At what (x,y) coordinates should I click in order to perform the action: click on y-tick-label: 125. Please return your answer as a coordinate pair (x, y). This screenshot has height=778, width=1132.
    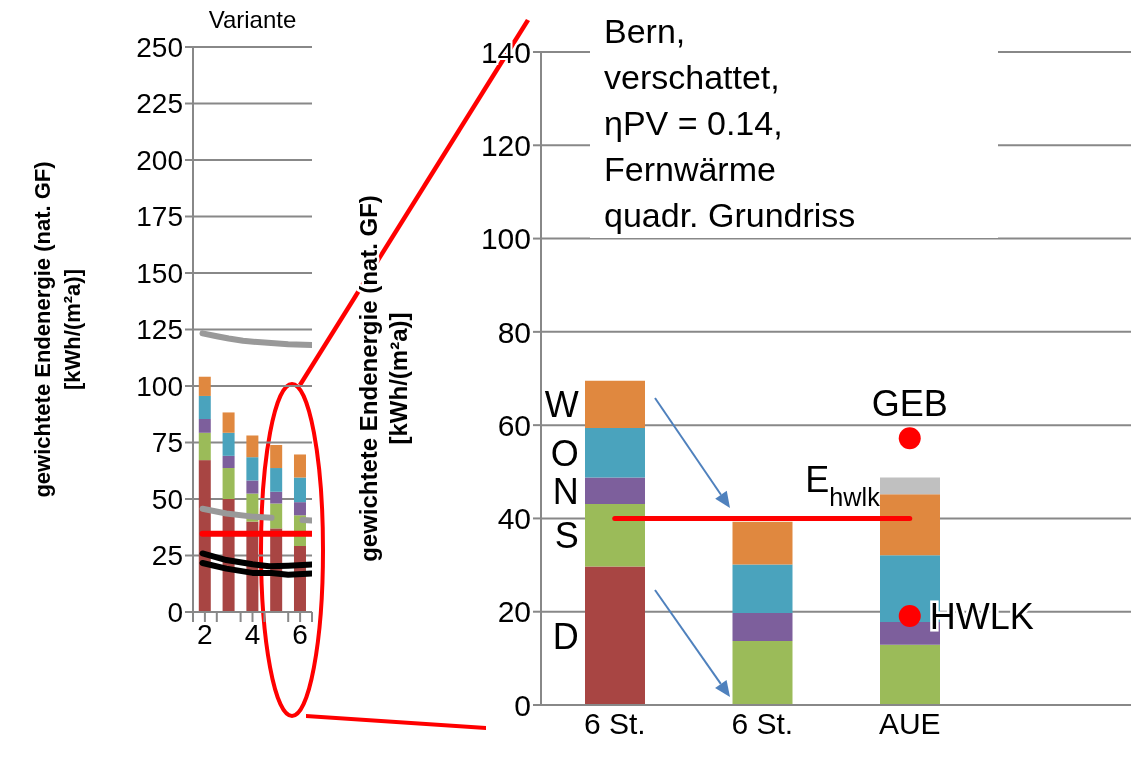
    Looking at the image, I should click on (159, 330).